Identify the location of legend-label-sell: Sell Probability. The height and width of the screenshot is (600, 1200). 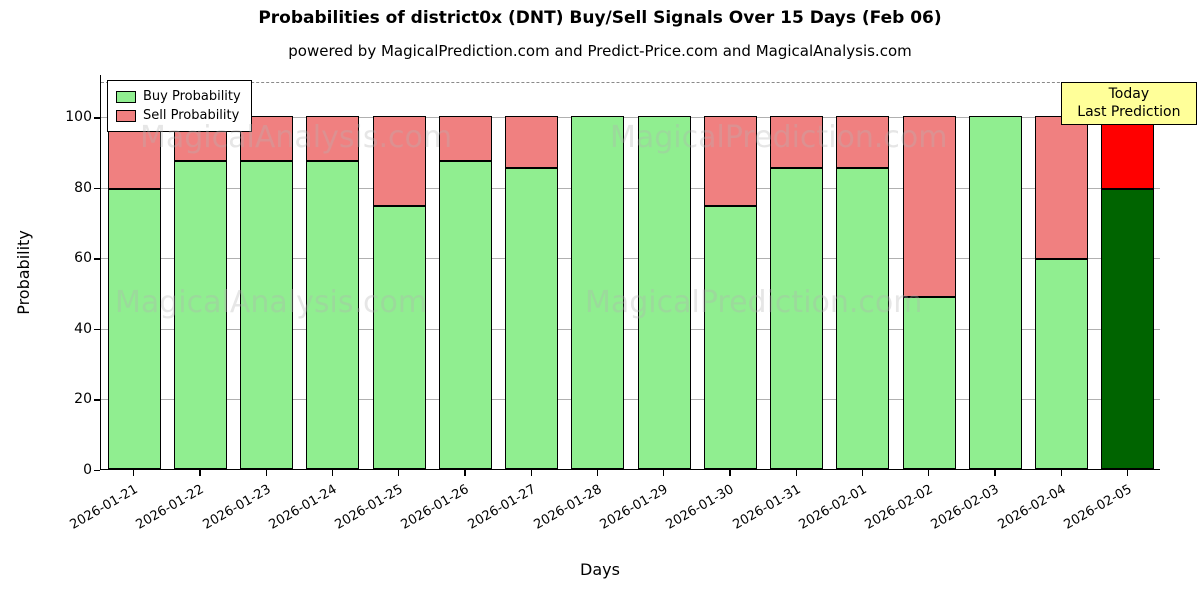
(191, 115).